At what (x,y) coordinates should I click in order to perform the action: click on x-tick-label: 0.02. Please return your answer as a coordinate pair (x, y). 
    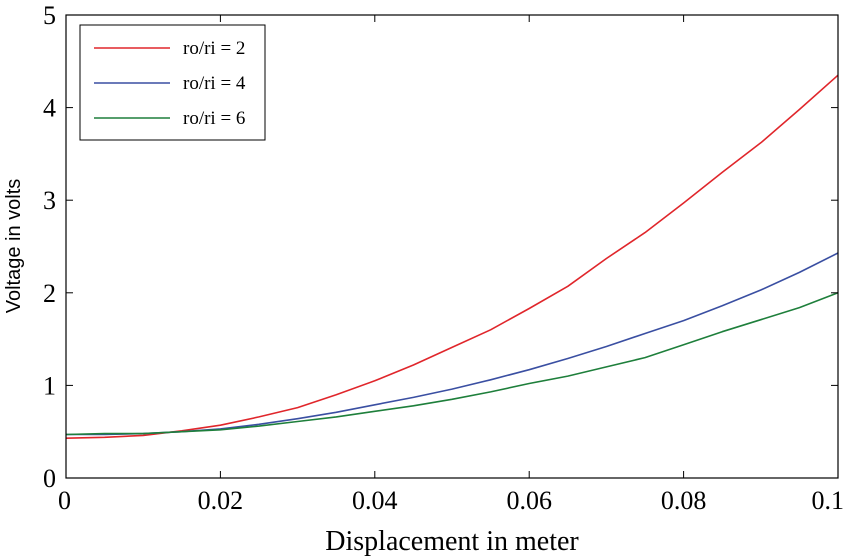
    Looking at the image, I should click on (221, 500).